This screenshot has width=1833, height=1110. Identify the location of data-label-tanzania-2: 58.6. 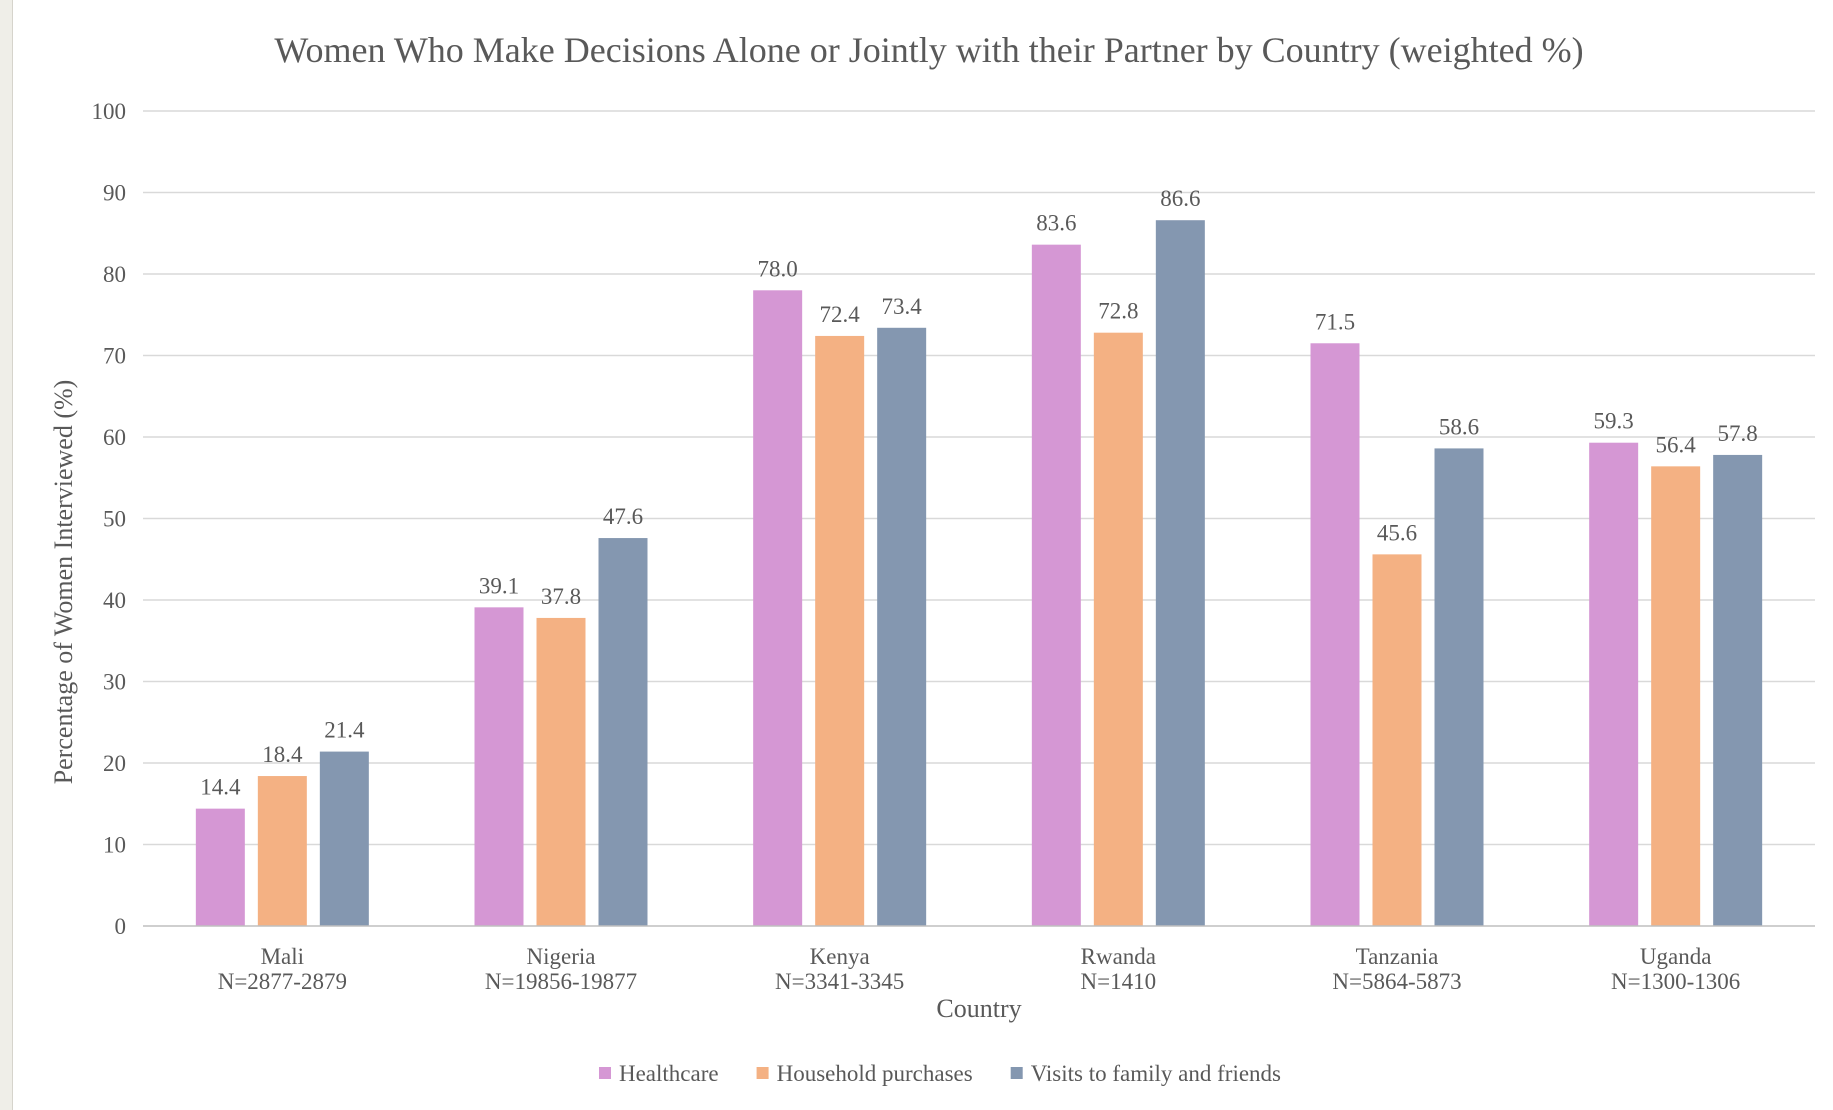
(1459, 426).